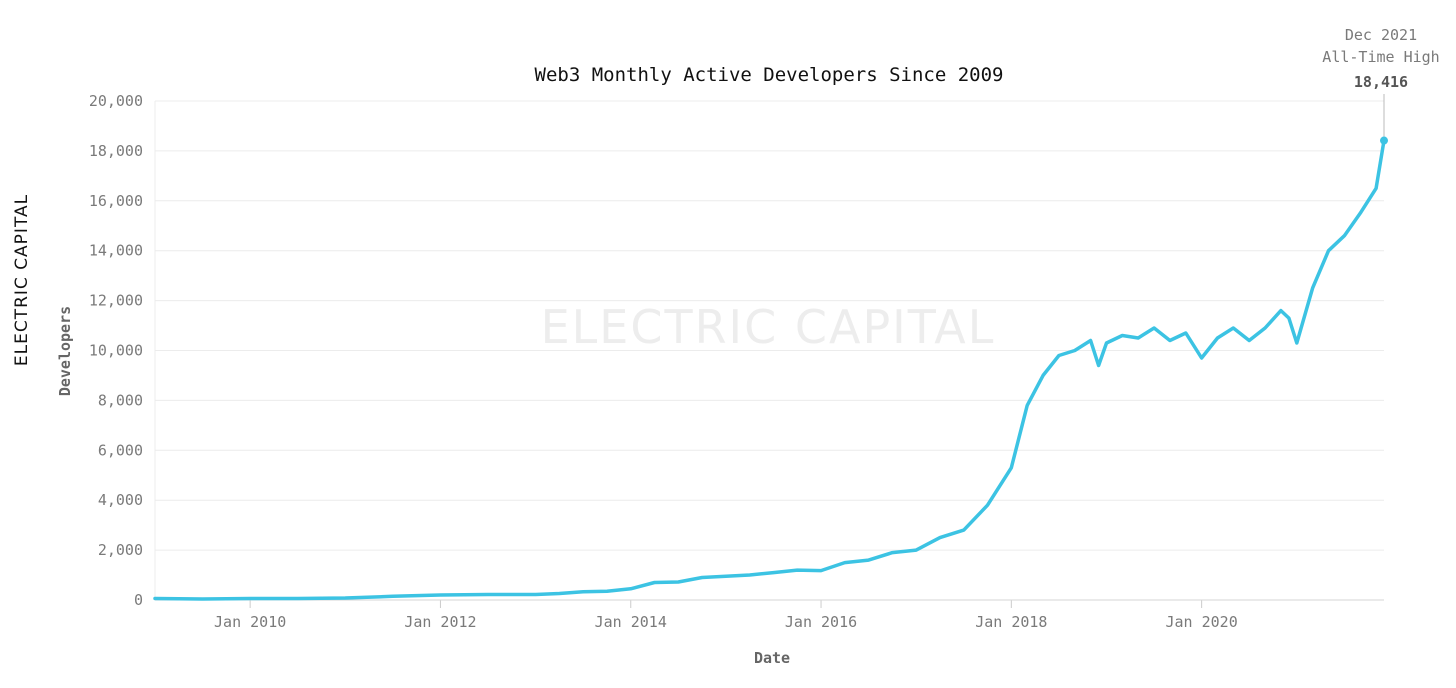 This screenshot has width=1456, height=688. Describe the element at coordinates (65, 351) in the screenshot. I see `y-axis-title: Developers` at that location.